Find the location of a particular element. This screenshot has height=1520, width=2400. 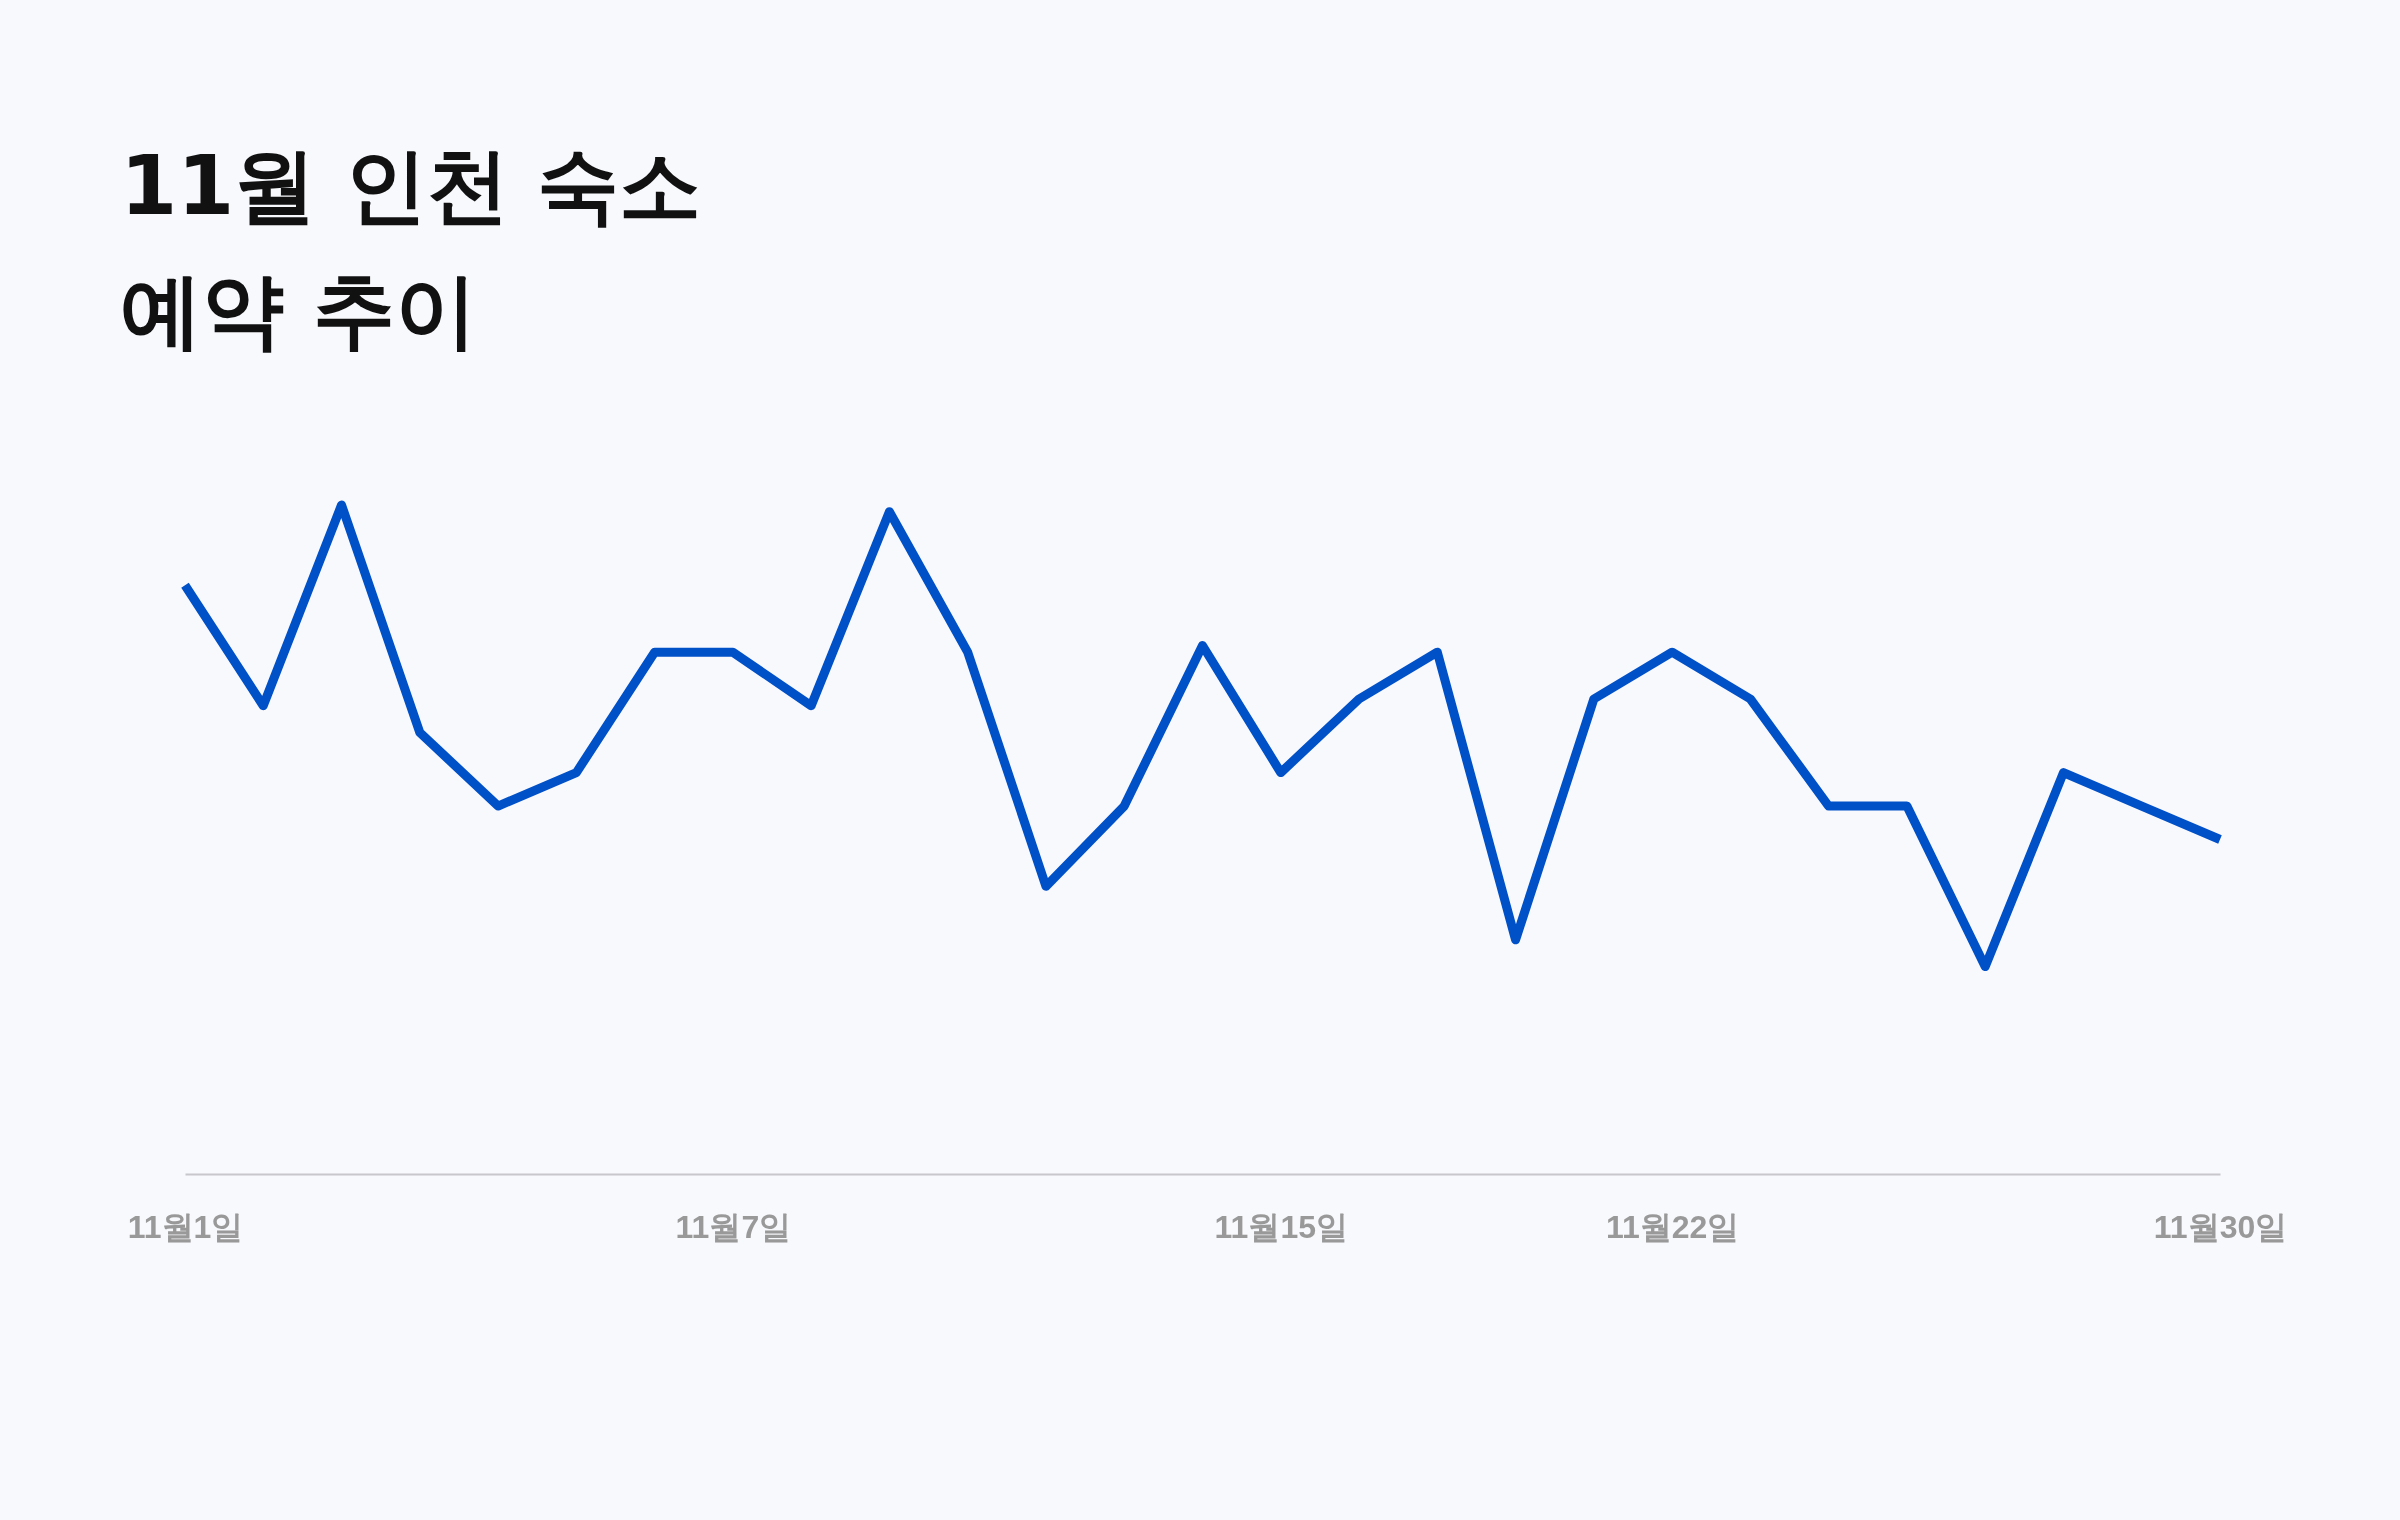

x-tick-label: 11월30일 is located at coordinates (2220, 1226).